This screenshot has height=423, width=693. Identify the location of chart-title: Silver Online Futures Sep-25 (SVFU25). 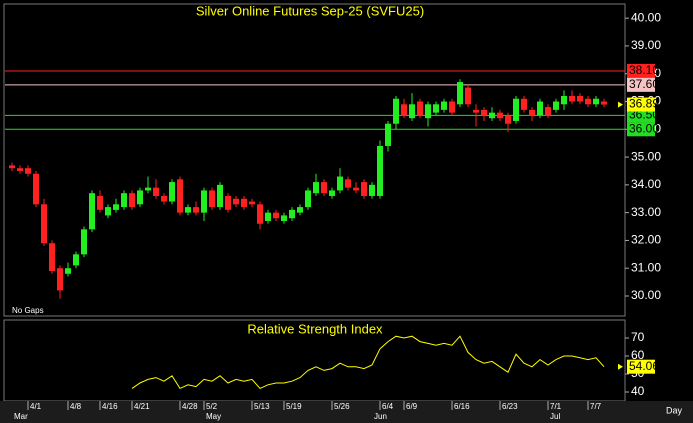
(310, 10).